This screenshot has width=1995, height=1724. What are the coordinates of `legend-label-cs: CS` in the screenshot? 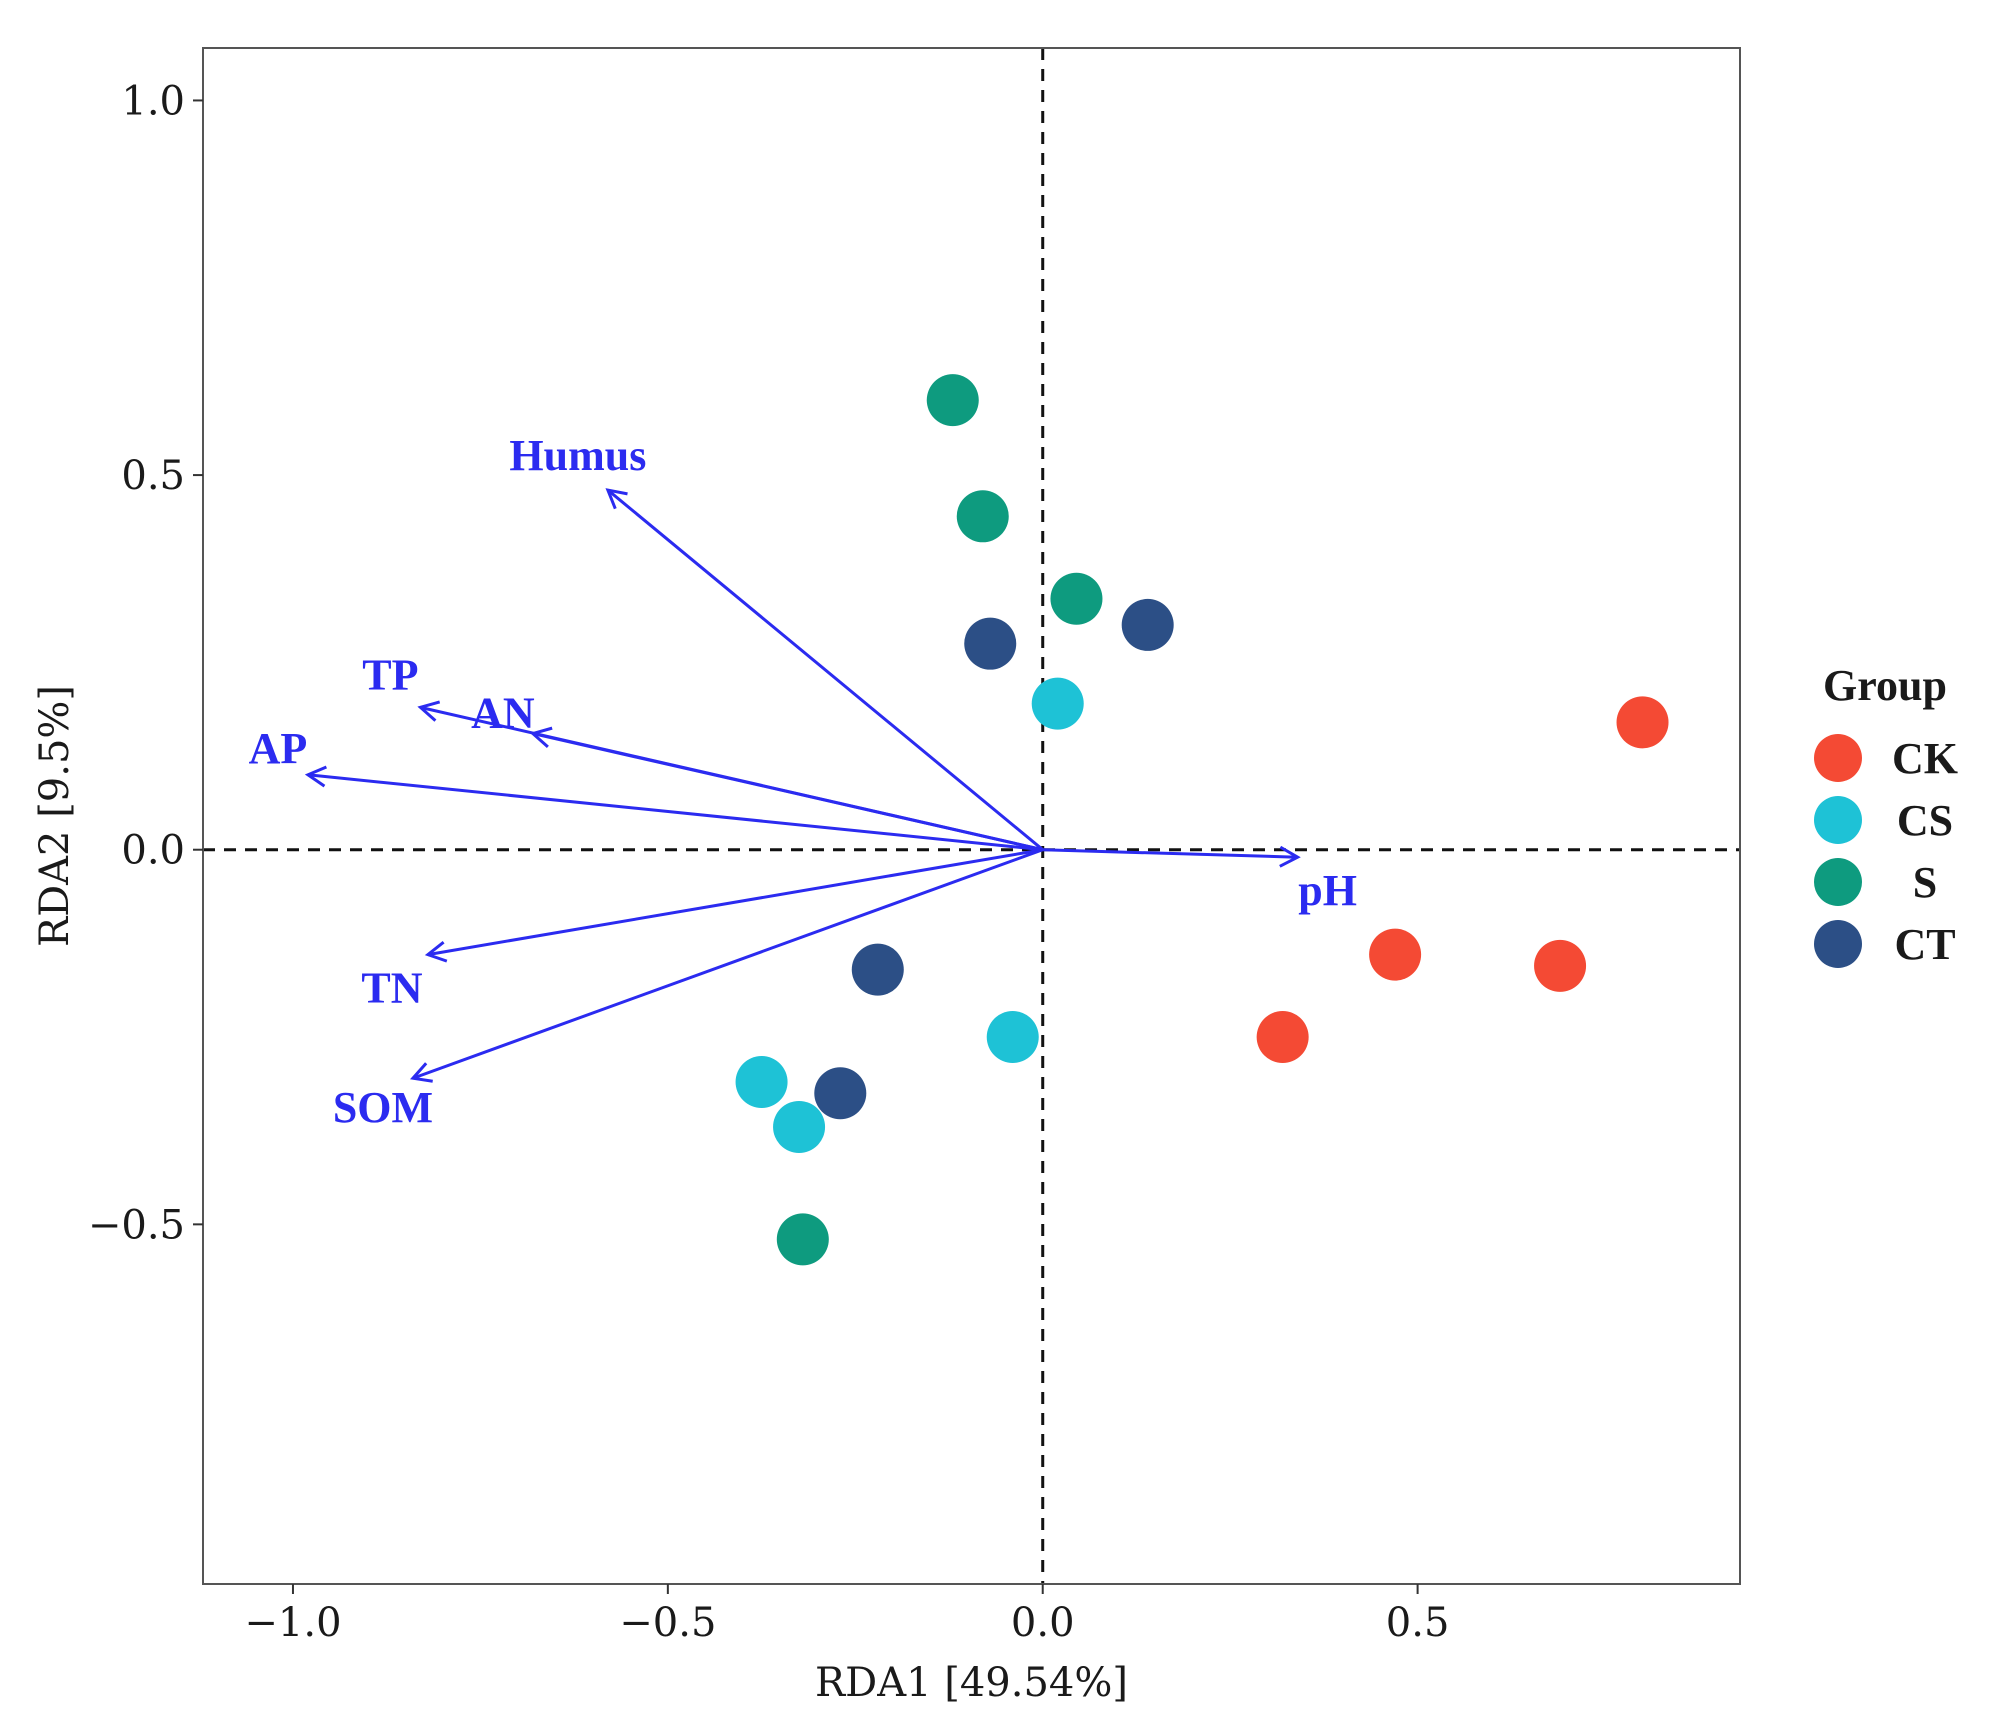 It's located at (1925, 820).